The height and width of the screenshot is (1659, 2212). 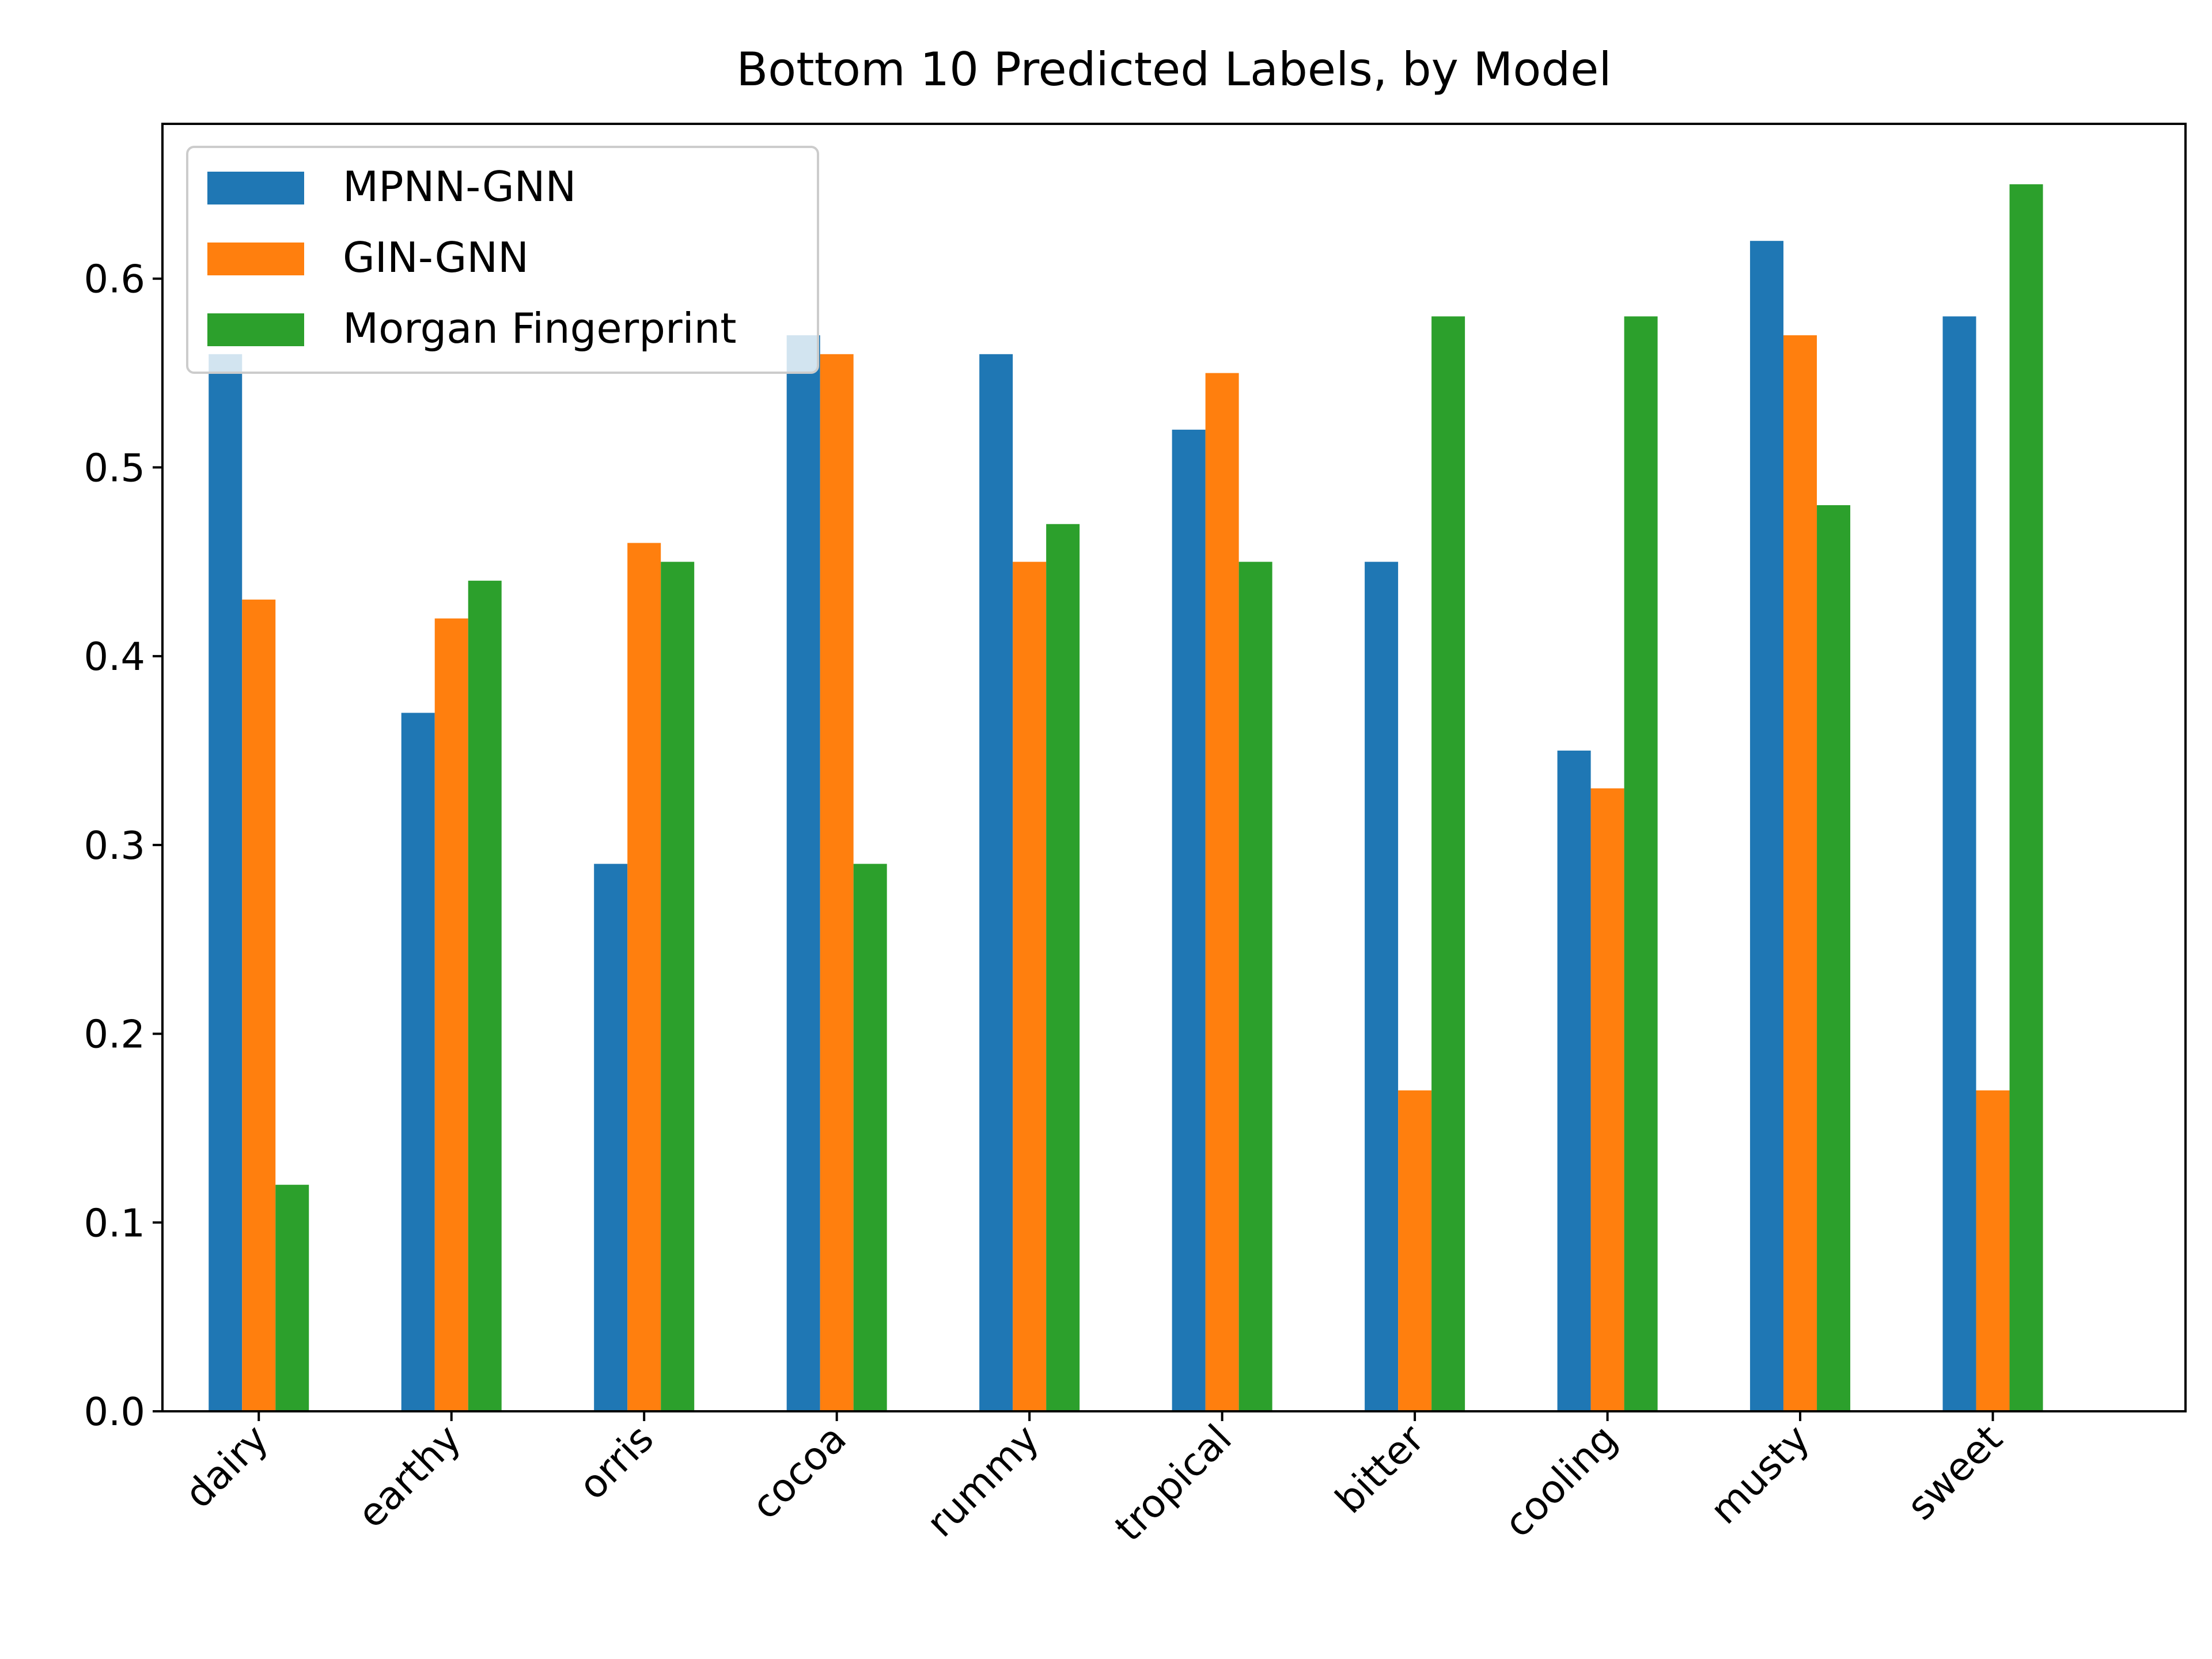 What do you see at coordinates (1030, 987) in the screenshot?
I see `bar-rummy-gin-gnn` at bounding box center [1030, 987].